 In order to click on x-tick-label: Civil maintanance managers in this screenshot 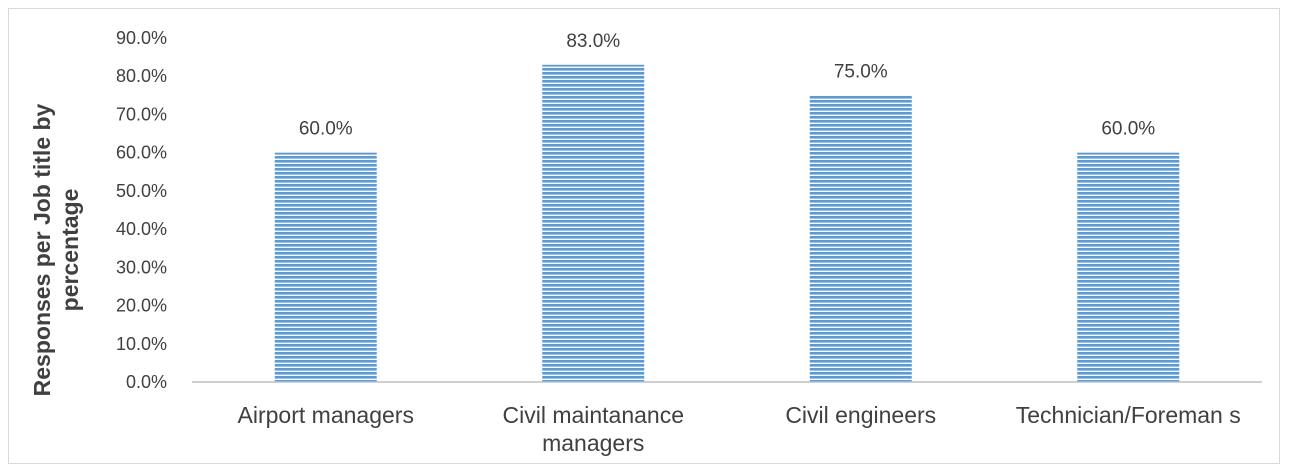, I will do `click(593, 429)`.